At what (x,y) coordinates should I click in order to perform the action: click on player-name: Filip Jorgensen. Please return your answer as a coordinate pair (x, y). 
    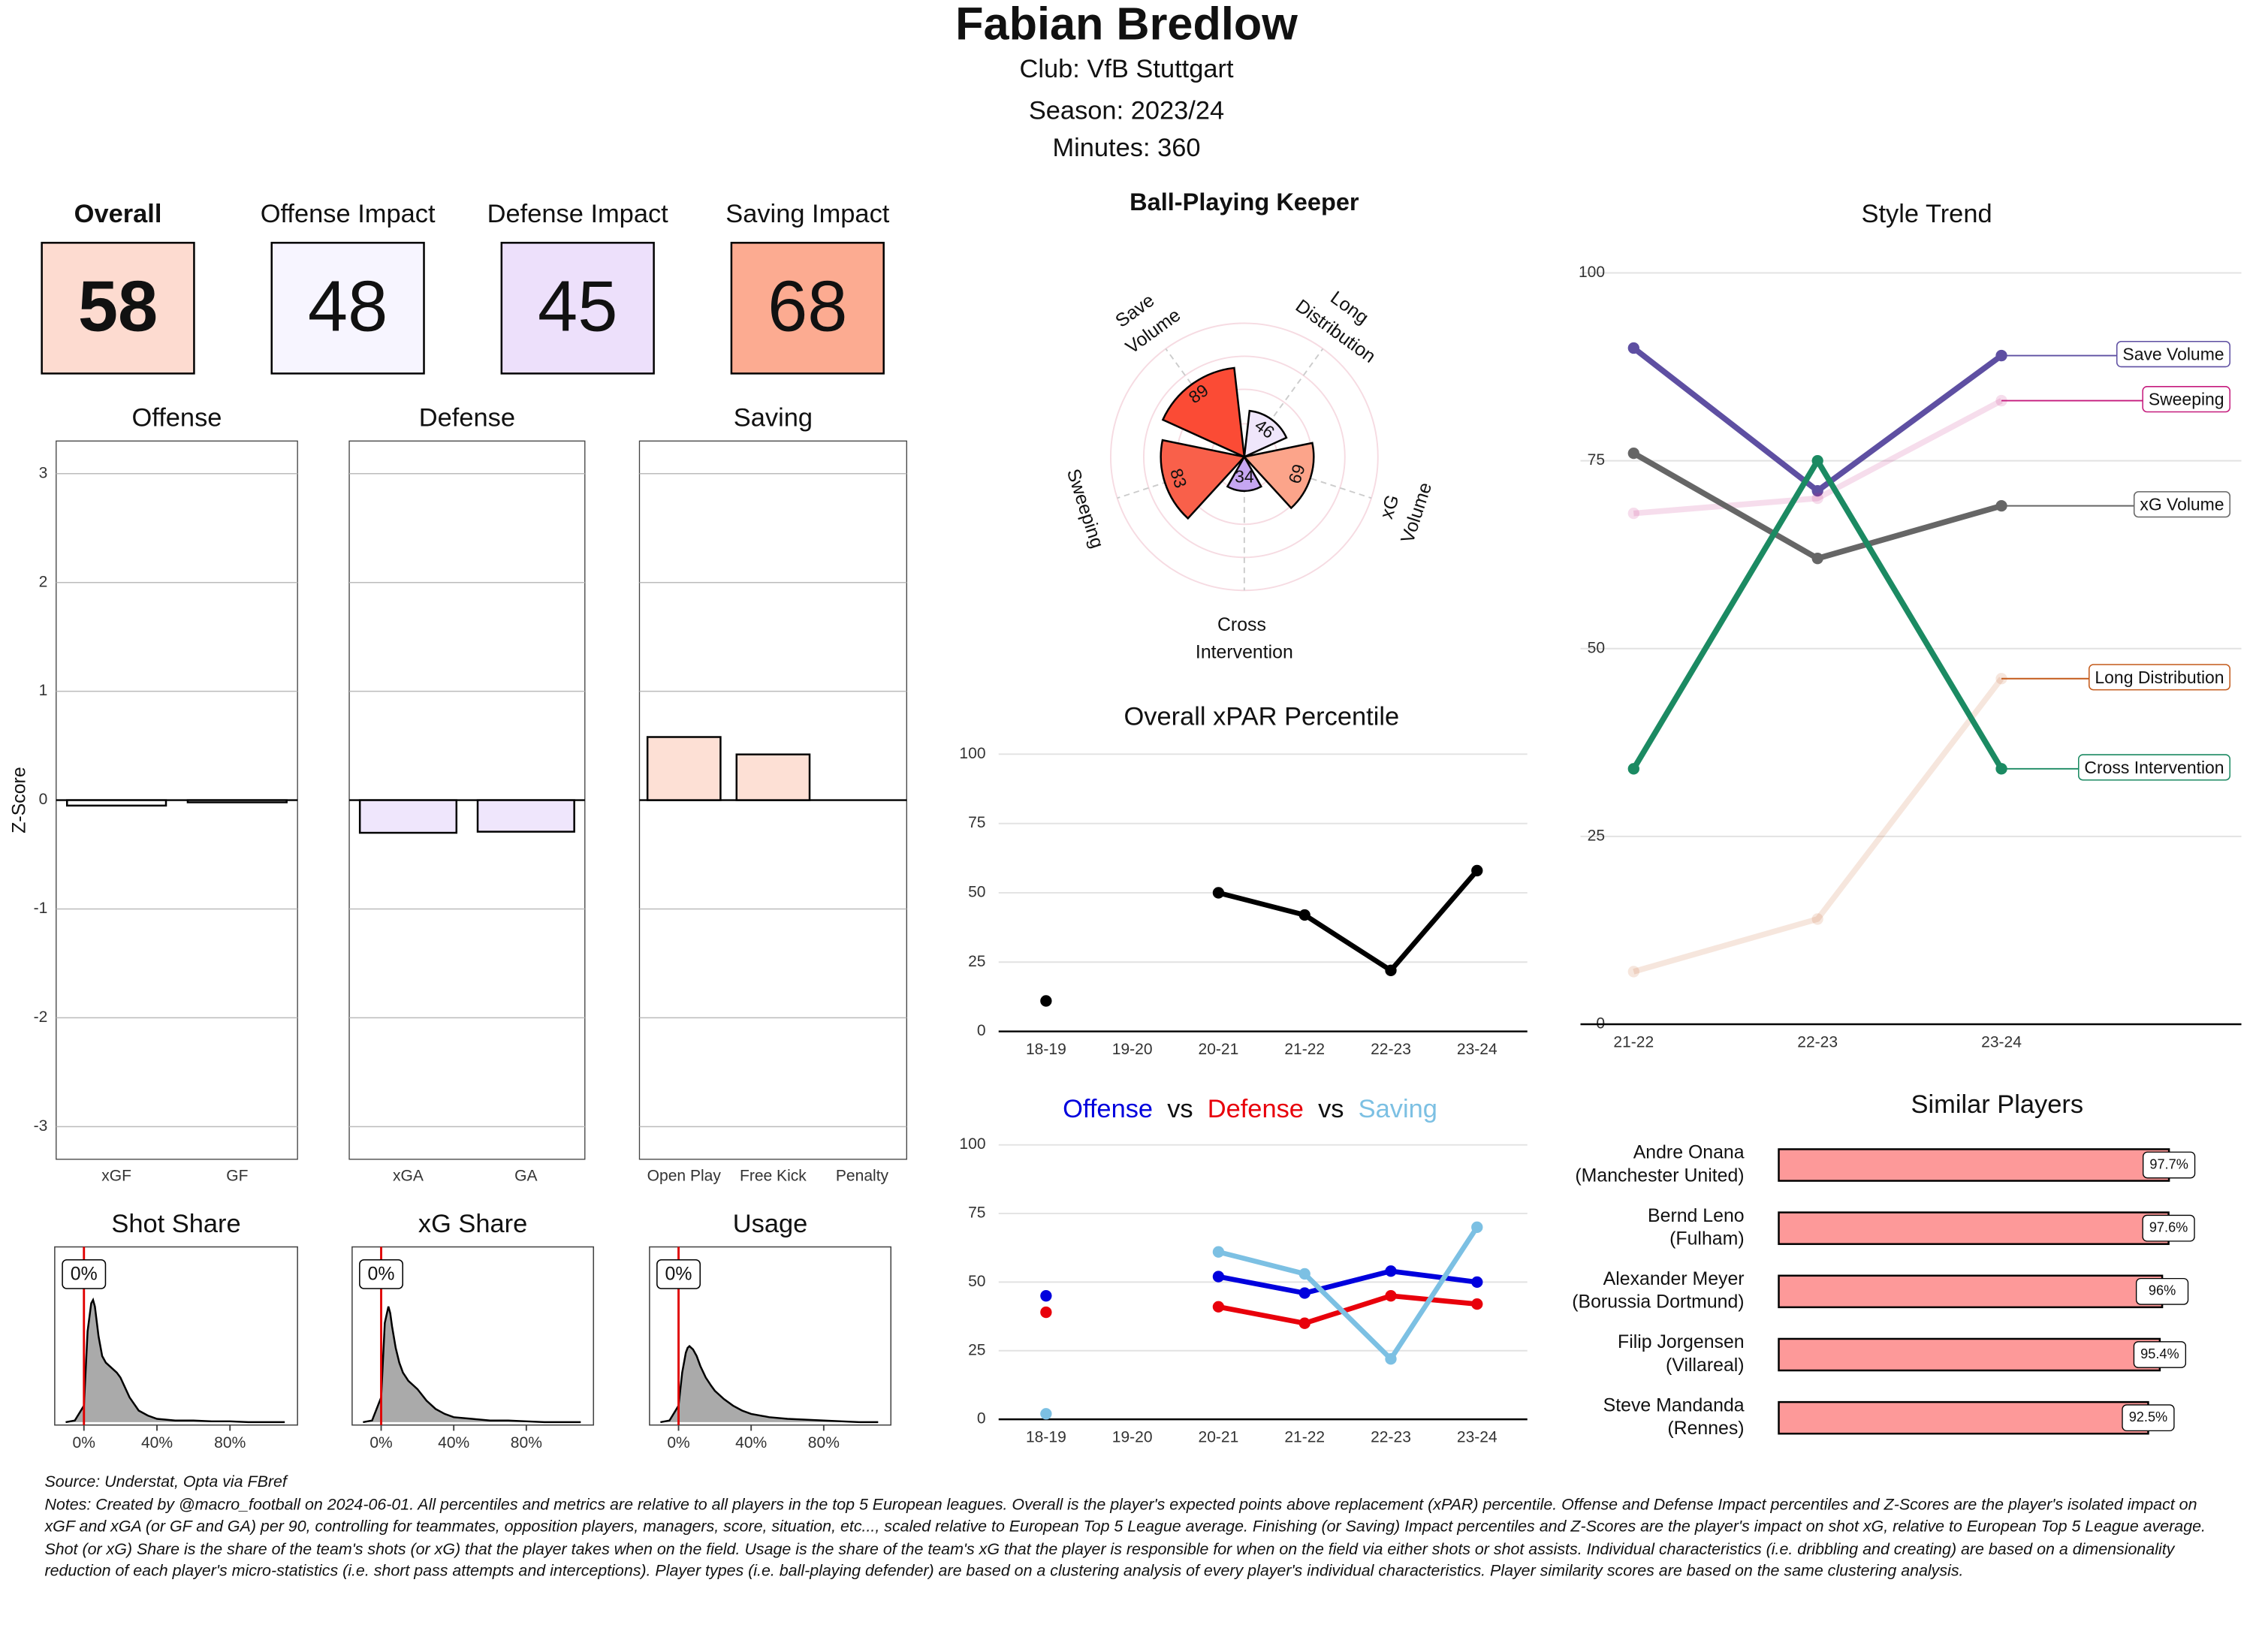
    Looking at the image, I should click on (1682, 1341).